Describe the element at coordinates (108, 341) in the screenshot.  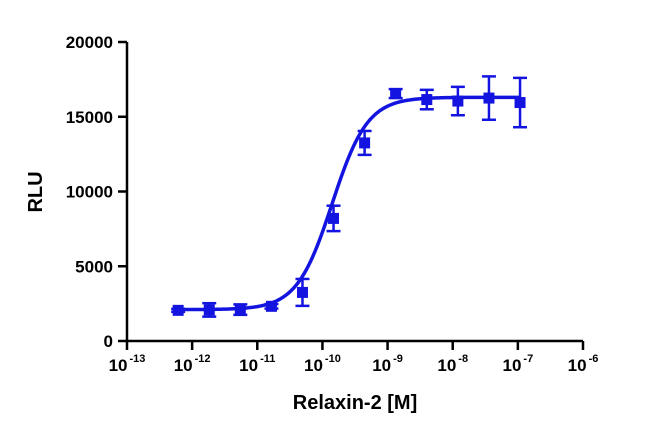
I see `y-tick-label: 0` at that location.